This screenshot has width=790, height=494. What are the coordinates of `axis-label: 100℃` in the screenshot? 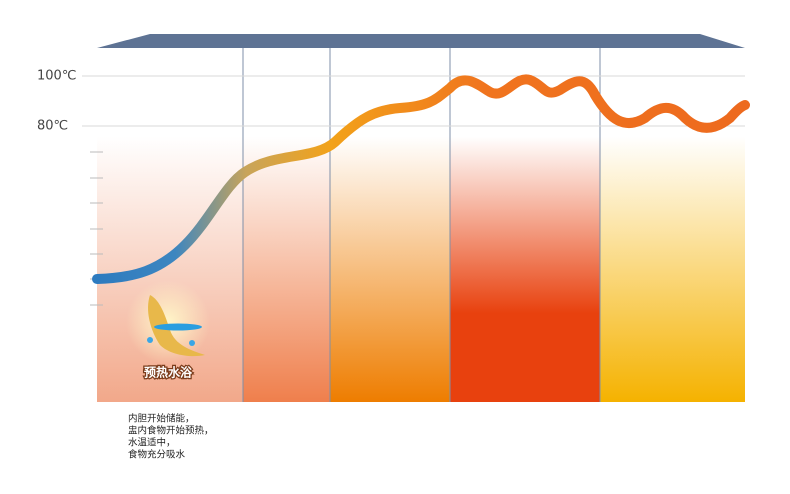 It's located at (56, 76).